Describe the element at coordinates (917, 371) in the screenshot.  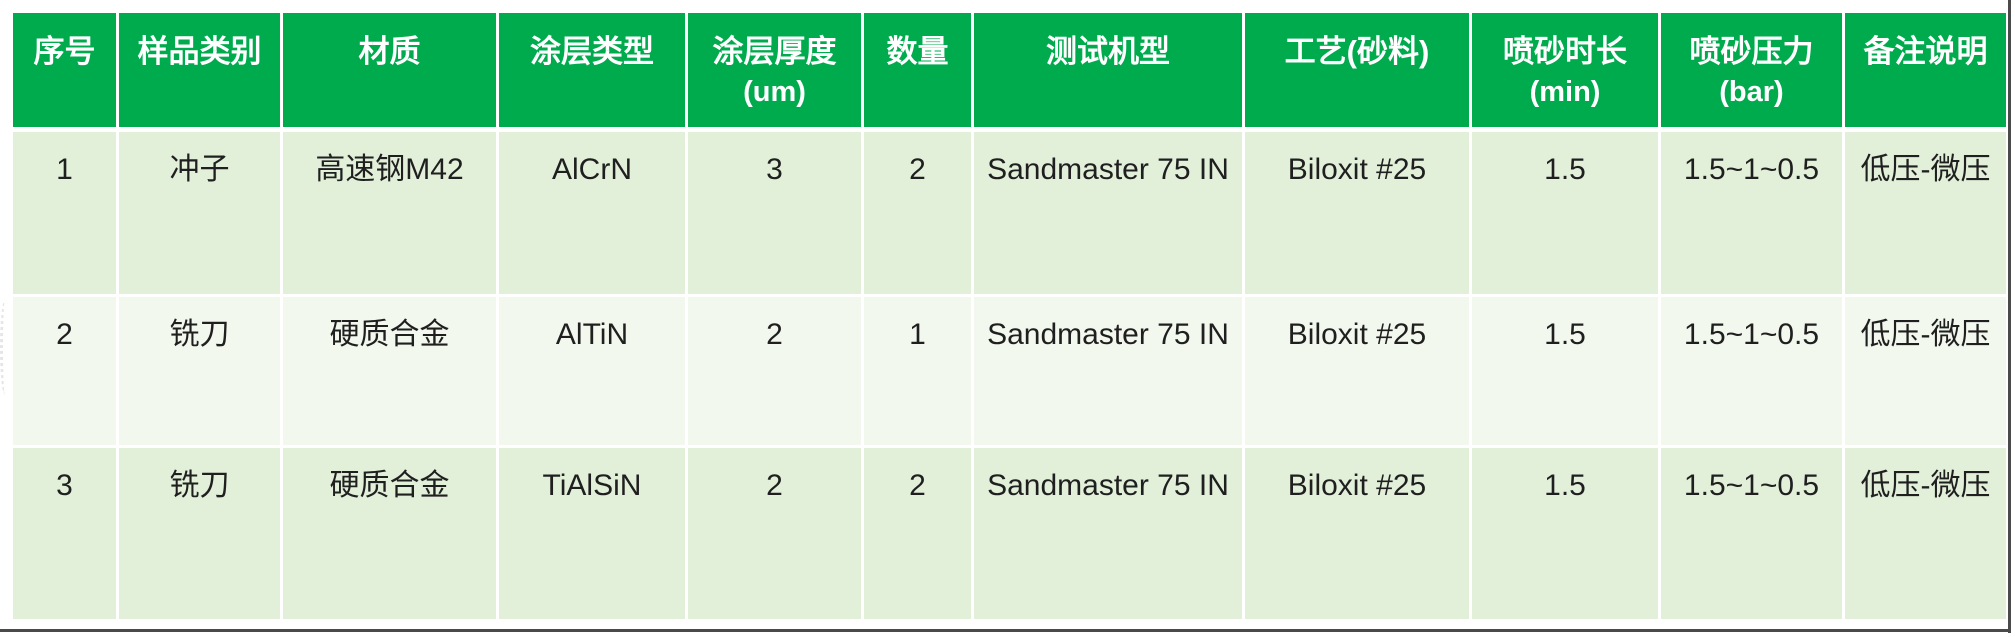
I see `cell-quantity: 1` at that location.